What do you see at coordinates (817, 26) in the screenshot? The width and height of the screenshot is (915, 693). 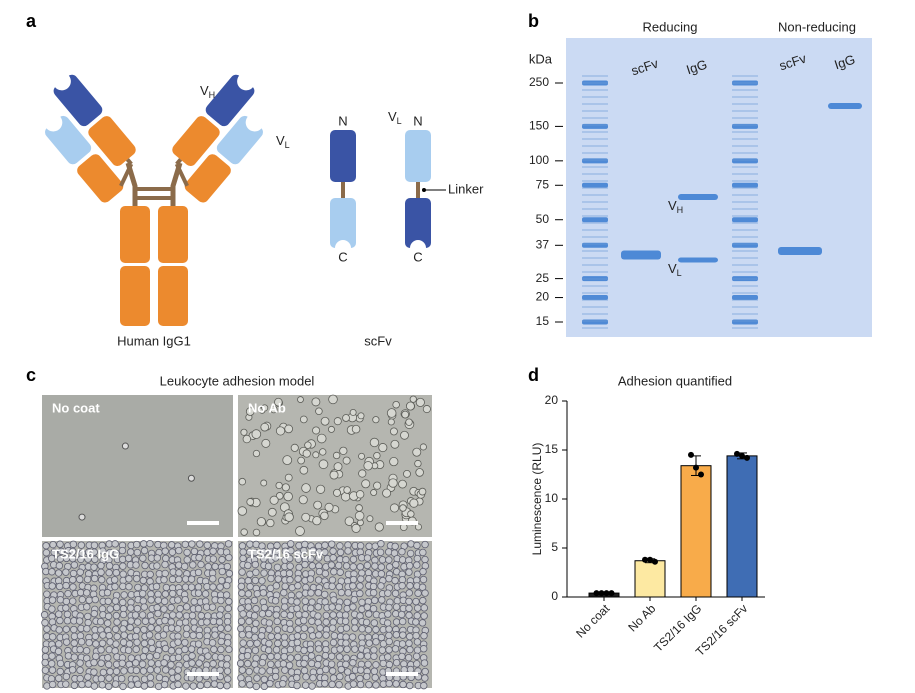 I see `non-reducing-label: Non-reducing` at bounding box center [817, 26].